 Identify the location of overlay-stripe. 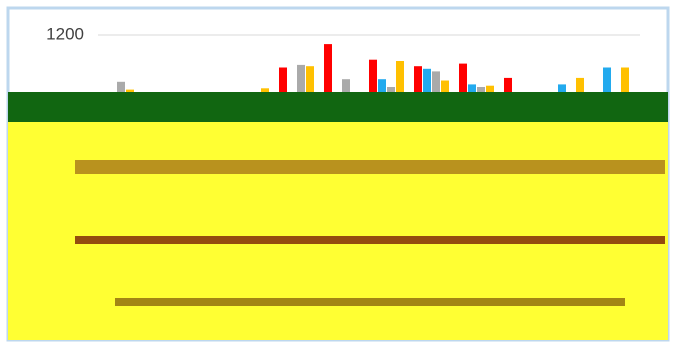
(370, 167).